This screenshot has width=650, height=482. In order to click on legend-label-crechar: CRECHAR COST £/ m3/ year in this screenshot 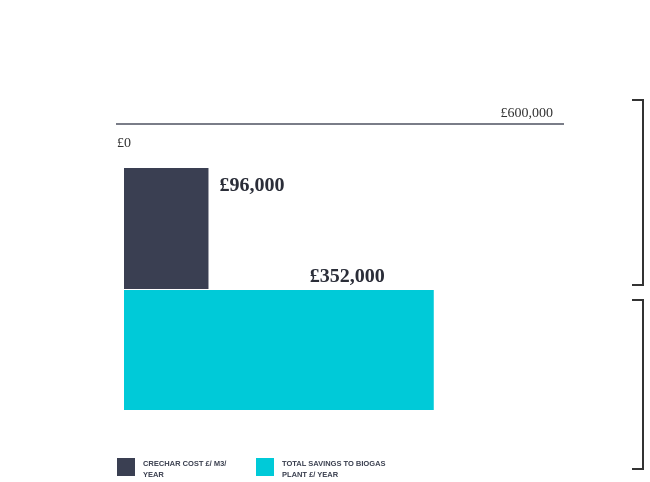, I will do `click(185, 469)`.